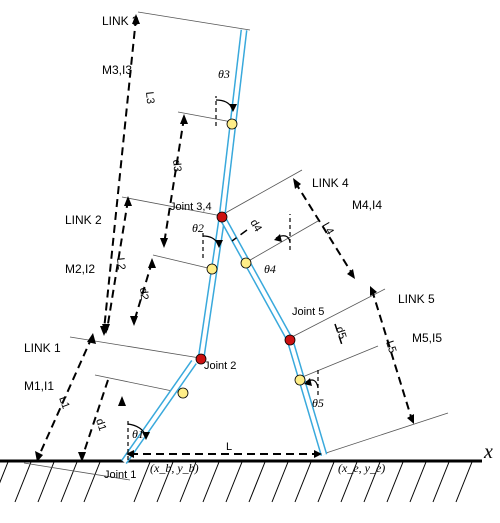  What do you see at coordinates (300, 380) in the screenshot?
I see `link5-com-marker` at bounding box center [300, 380].